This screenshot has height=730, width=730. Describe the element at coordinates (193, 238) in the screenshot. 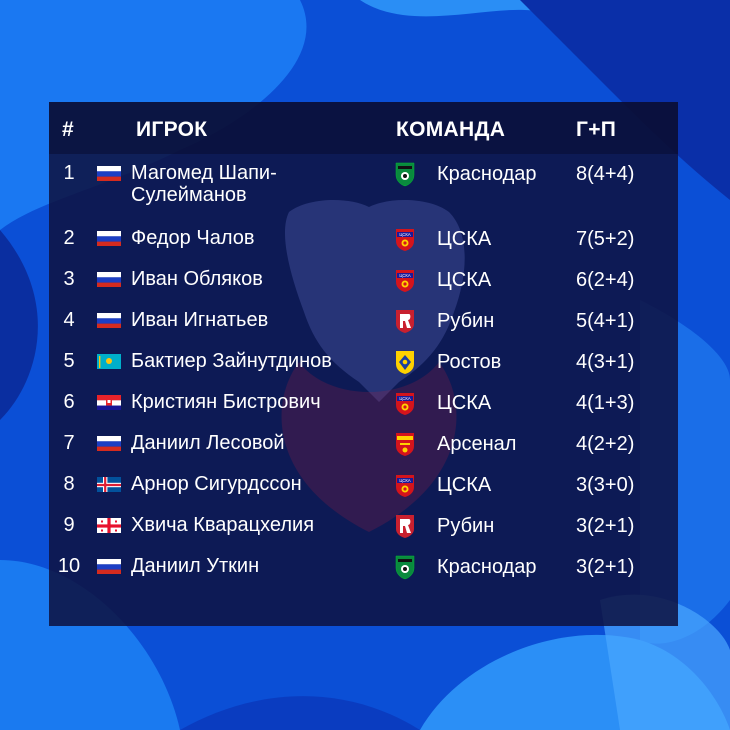

I see `player-name: Федор Чалов` at that location.